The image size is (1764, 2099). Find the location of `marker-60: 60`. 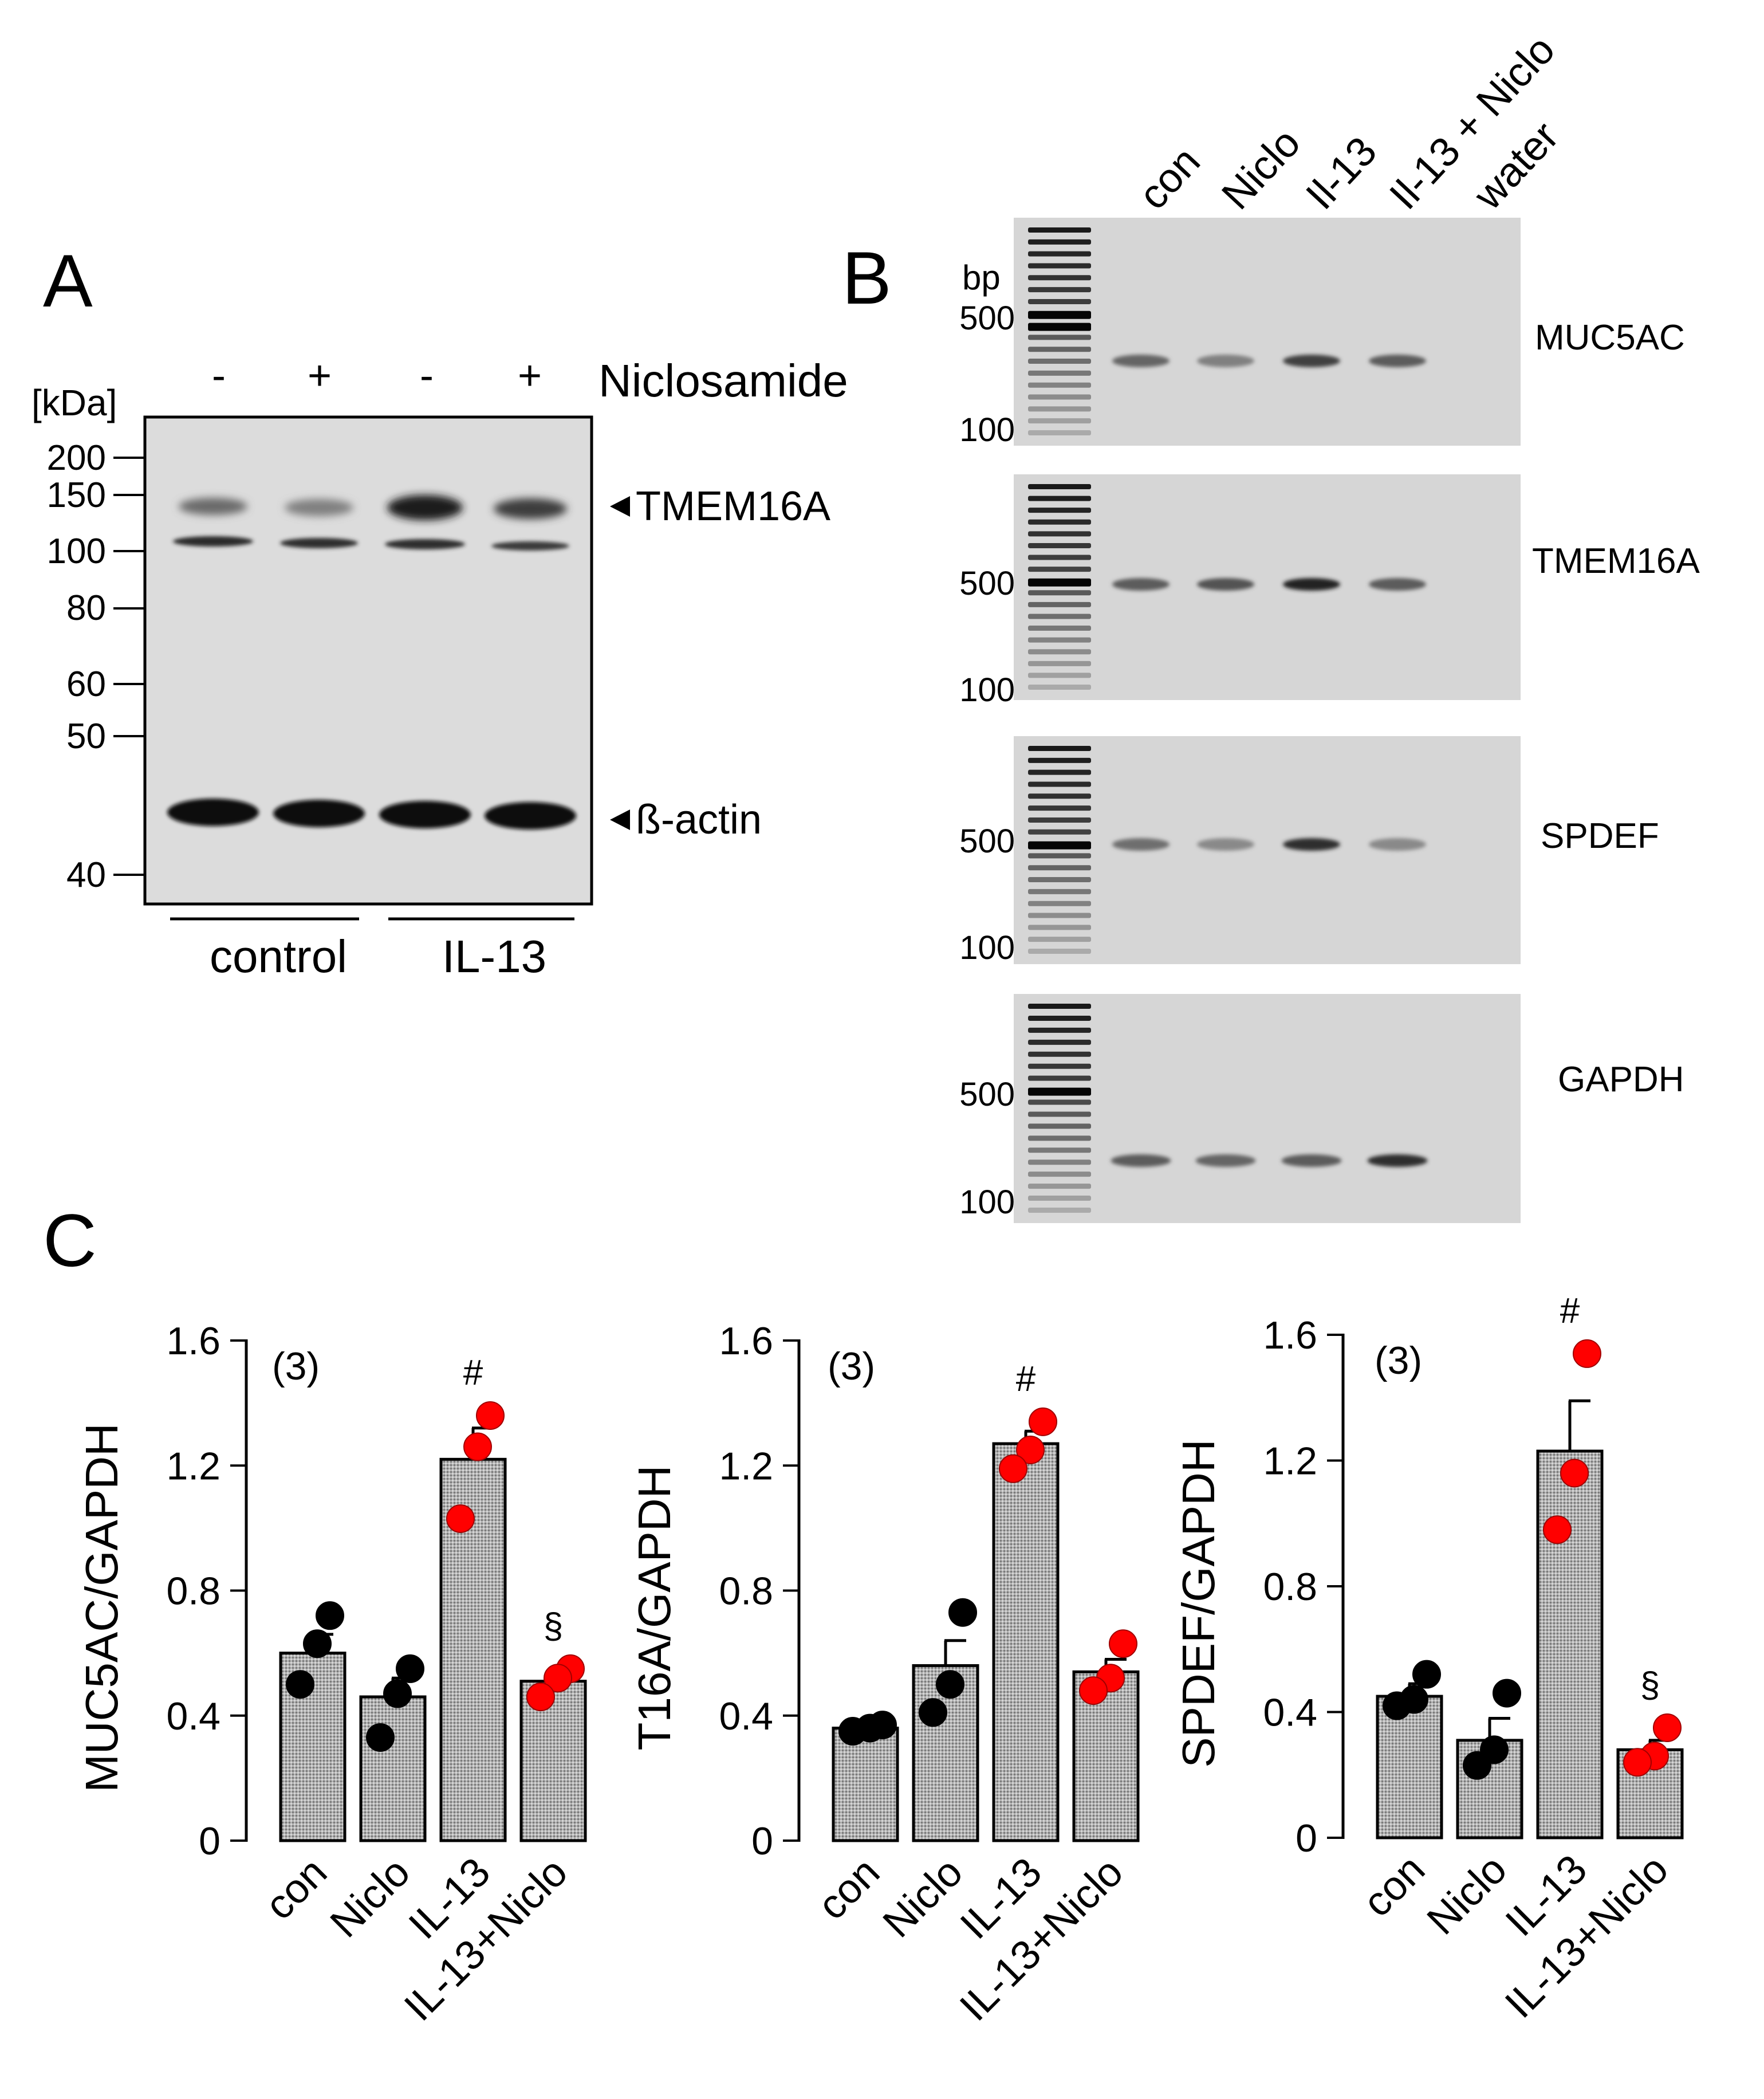

marker-60: 60 is located at coordinates (86, 684).